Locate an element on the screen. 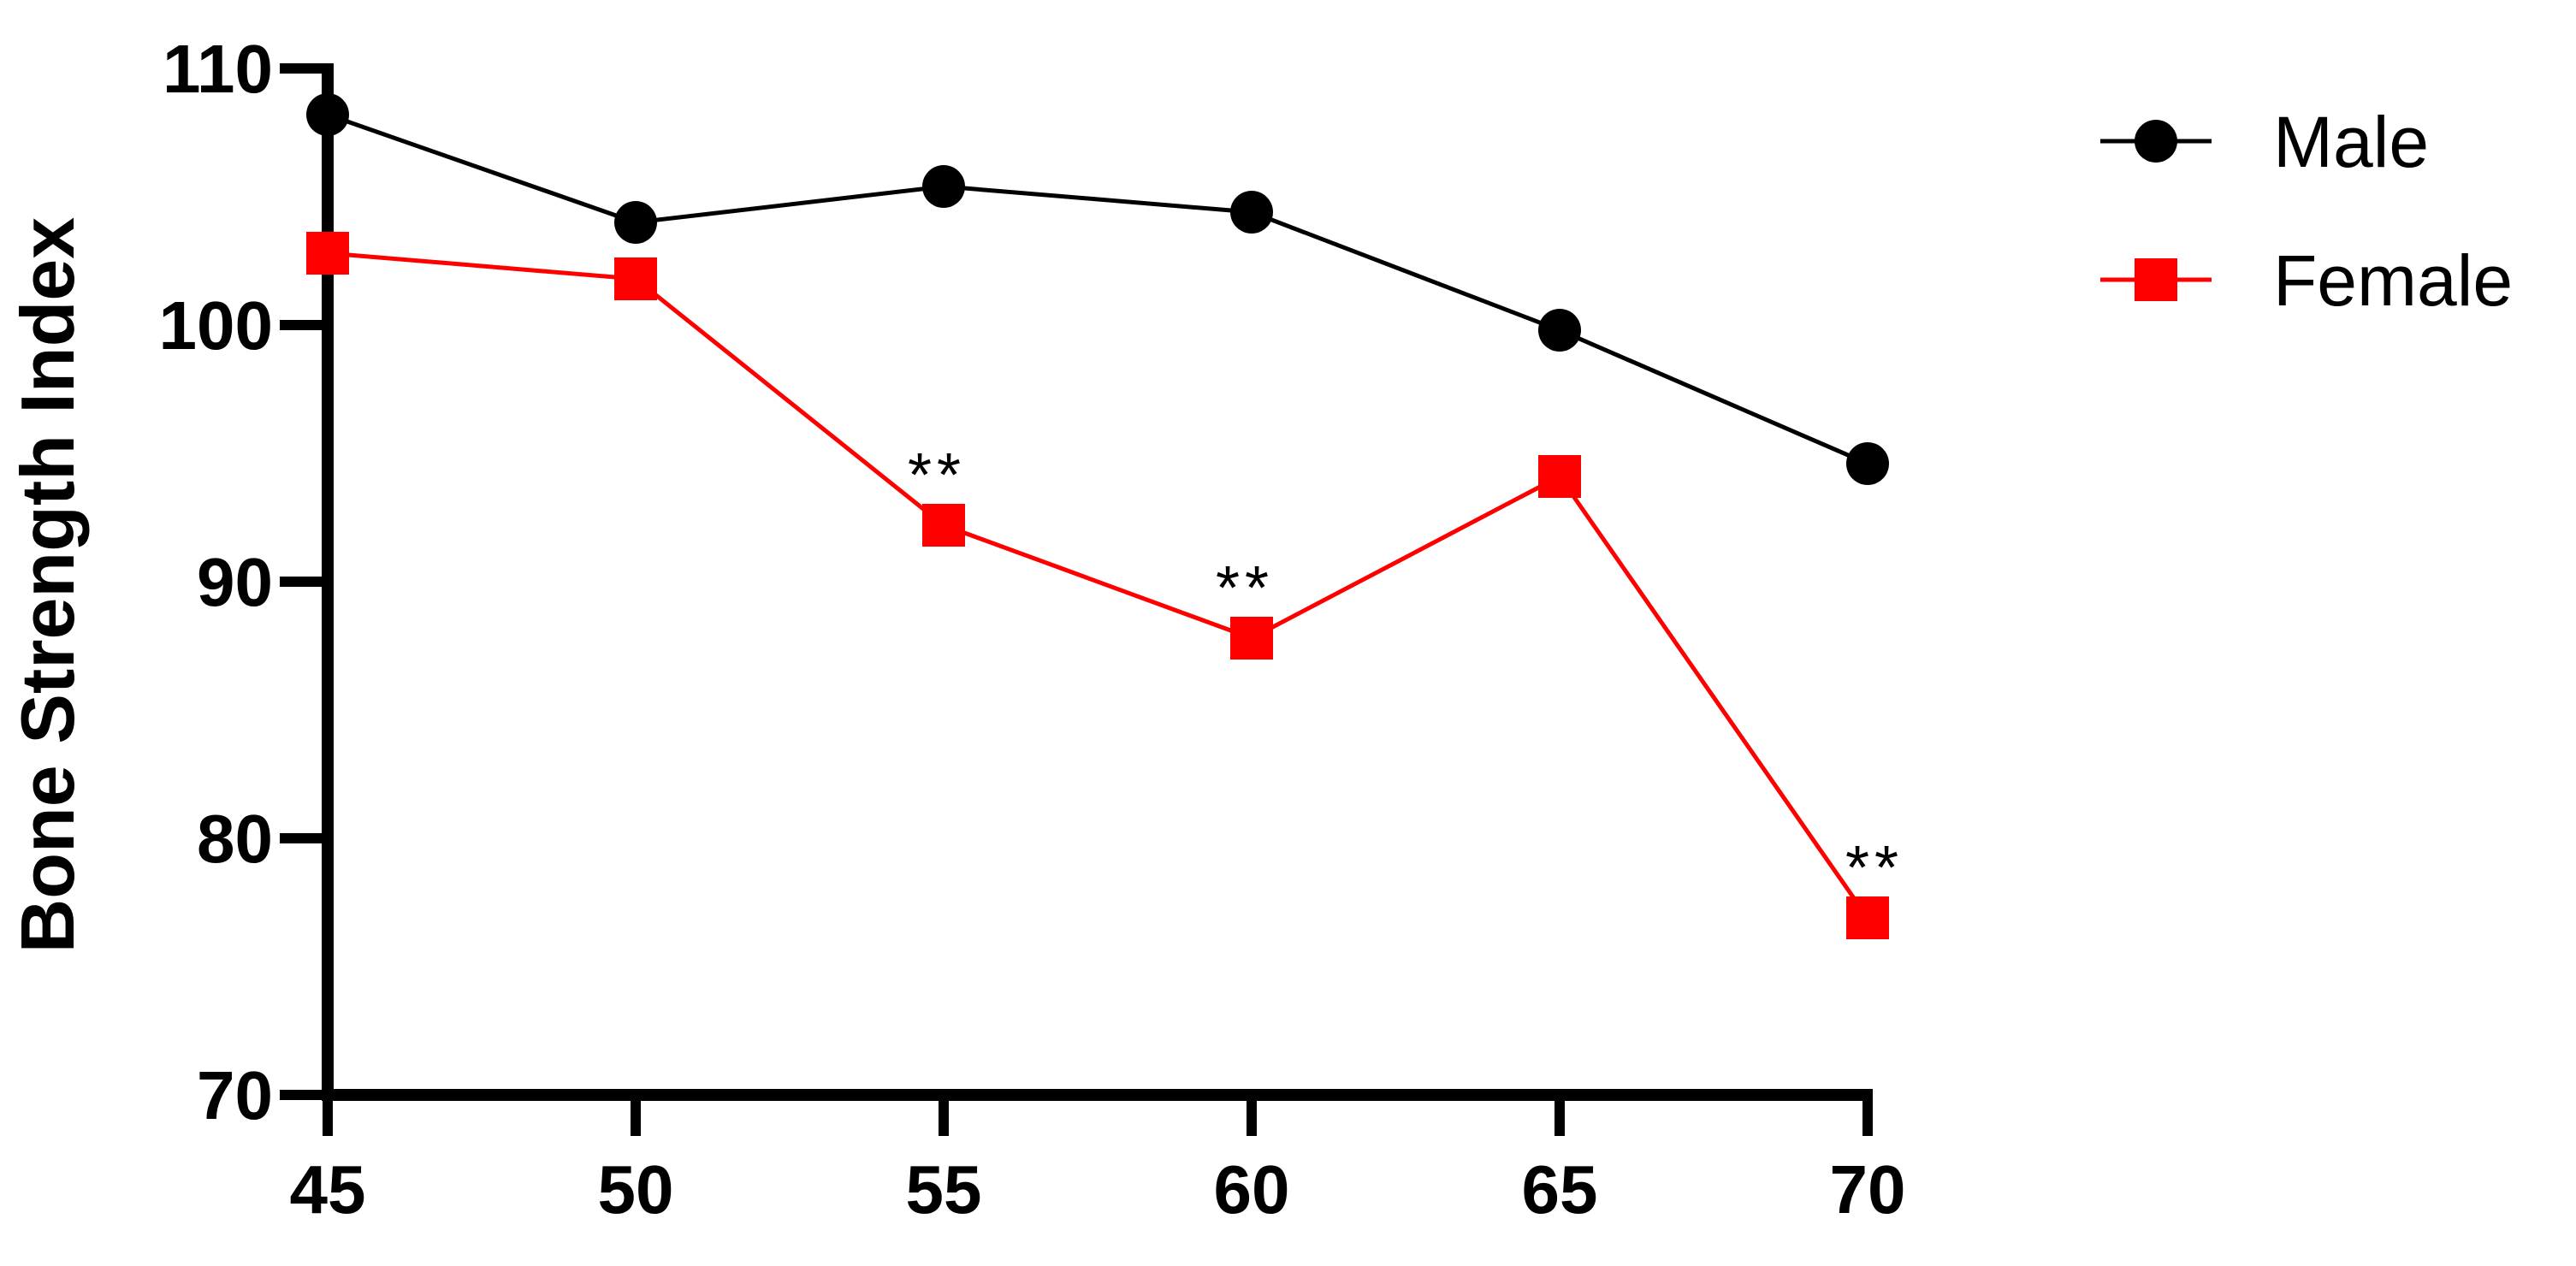 The image size is (2576, 1266). y-tick-label: 80 is located at coordinates (235, 839).